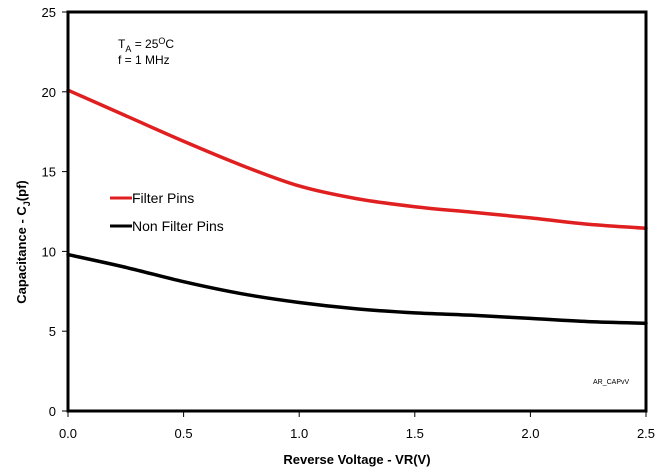 The height and width of the screenshot is (470, 669). Describe the element at coordinates (49, 12) in the screenshot. I see `y-tick-label: 25` at that location.